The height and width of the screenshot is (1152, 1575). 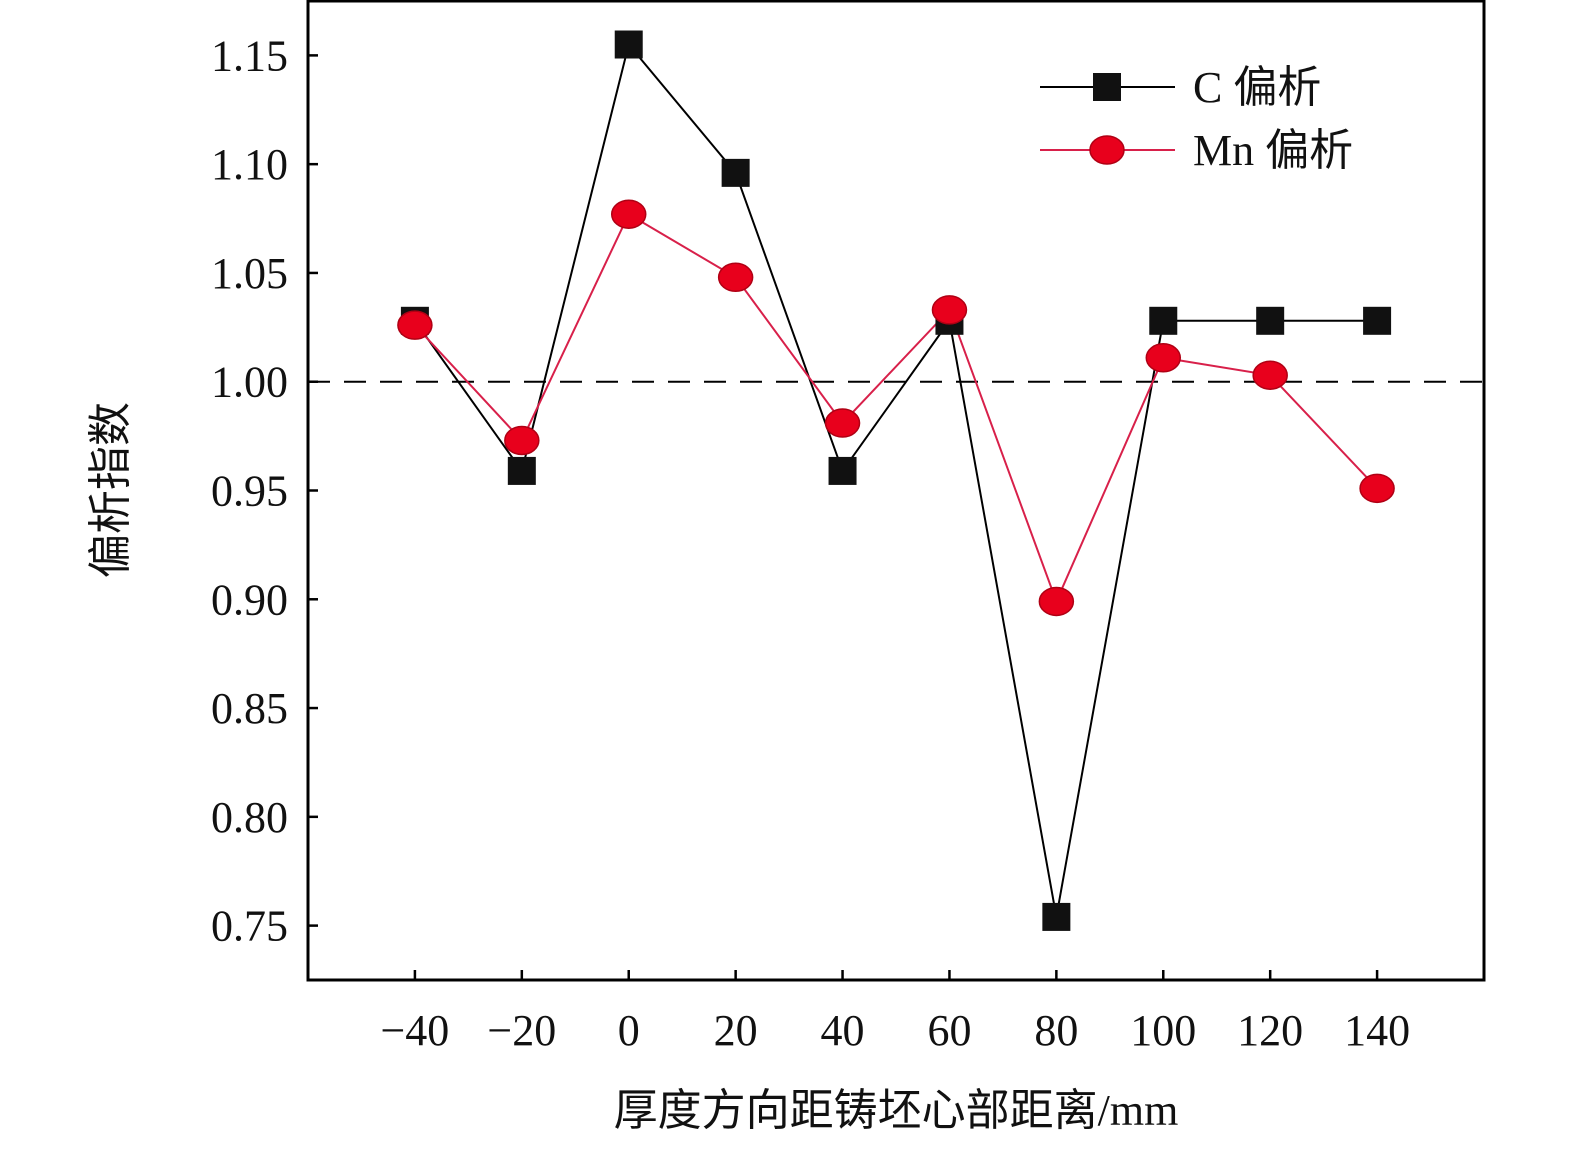 I want to click on y-tick-label: 1.15, so click(x=249, y=55).